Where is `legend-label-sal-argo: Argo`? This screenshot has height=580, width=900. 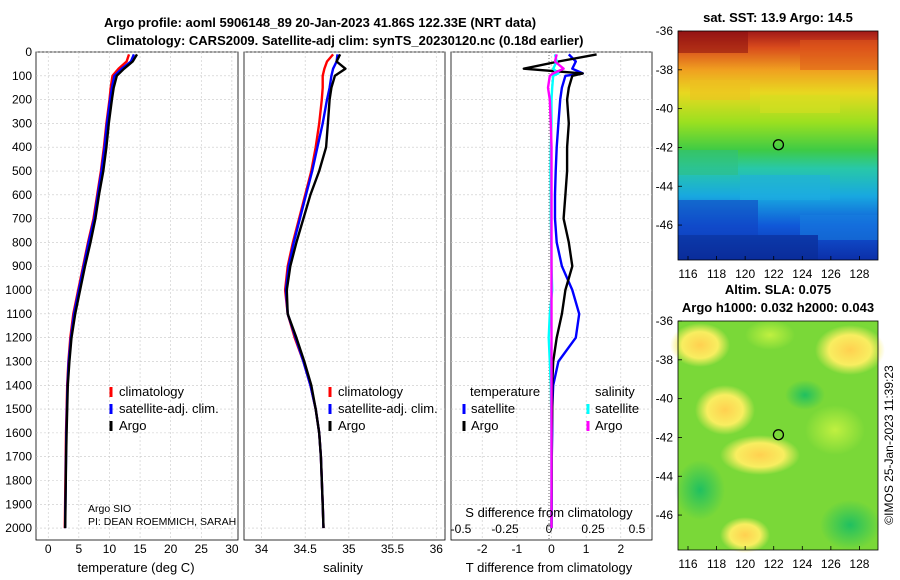
legend-label-sal-argo: Argo is located at coordinates (608, 425).